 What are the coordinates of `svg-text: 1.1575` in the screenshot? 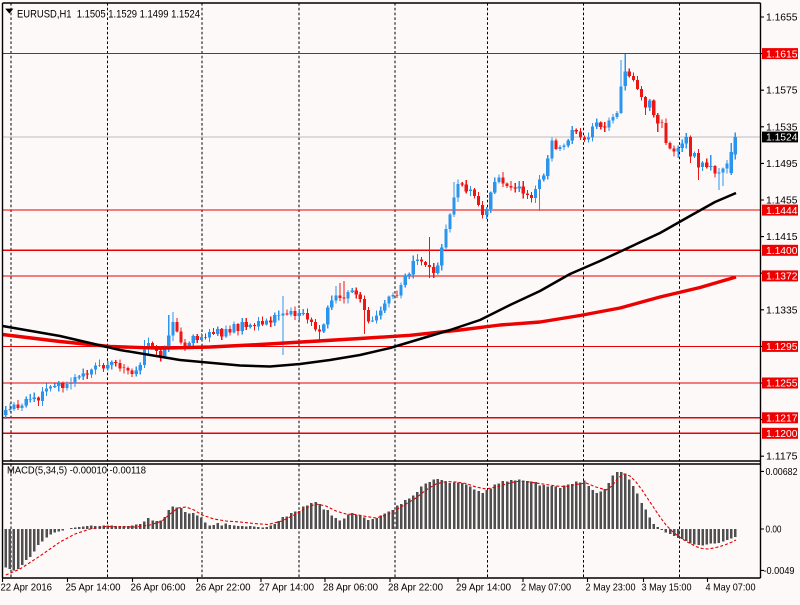 It's located at (782, 91).